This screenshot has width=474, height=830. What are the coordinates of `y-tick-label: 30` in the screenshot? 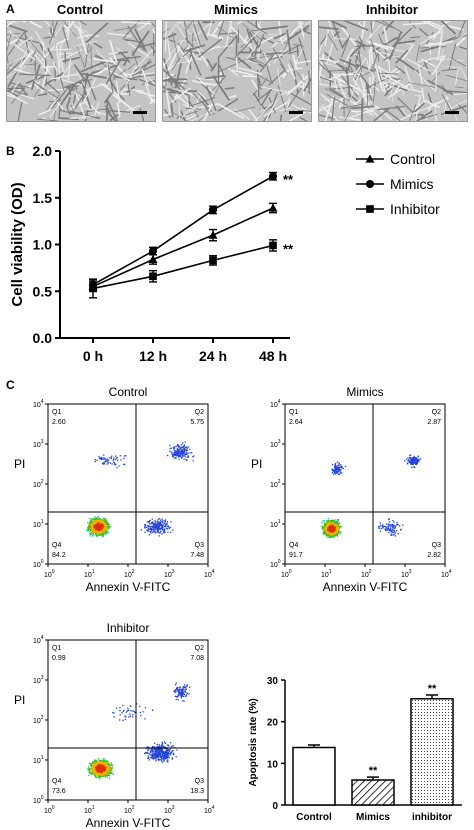 It's located at (273, 681).